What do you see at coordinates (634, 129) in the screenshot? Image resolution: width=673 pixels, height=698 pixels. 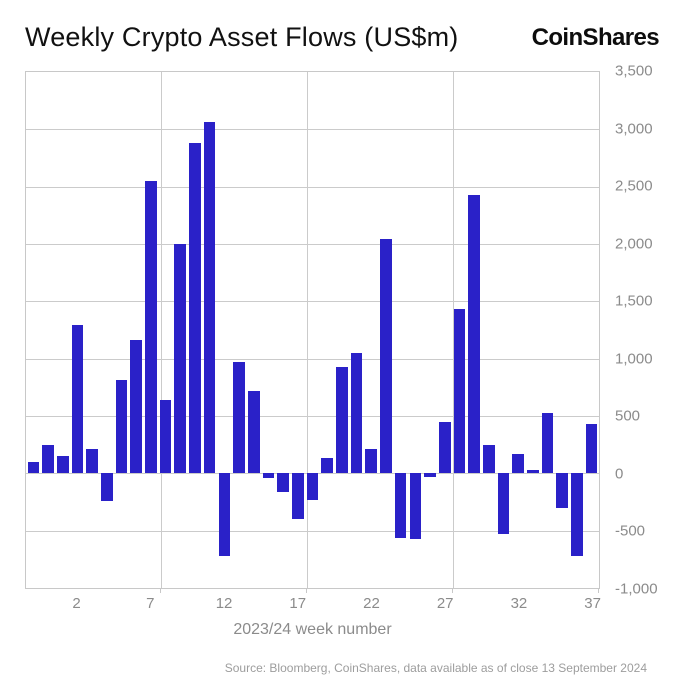 I see `y-tick-label-3,000: 3,000` at bounding box center [634, 129].